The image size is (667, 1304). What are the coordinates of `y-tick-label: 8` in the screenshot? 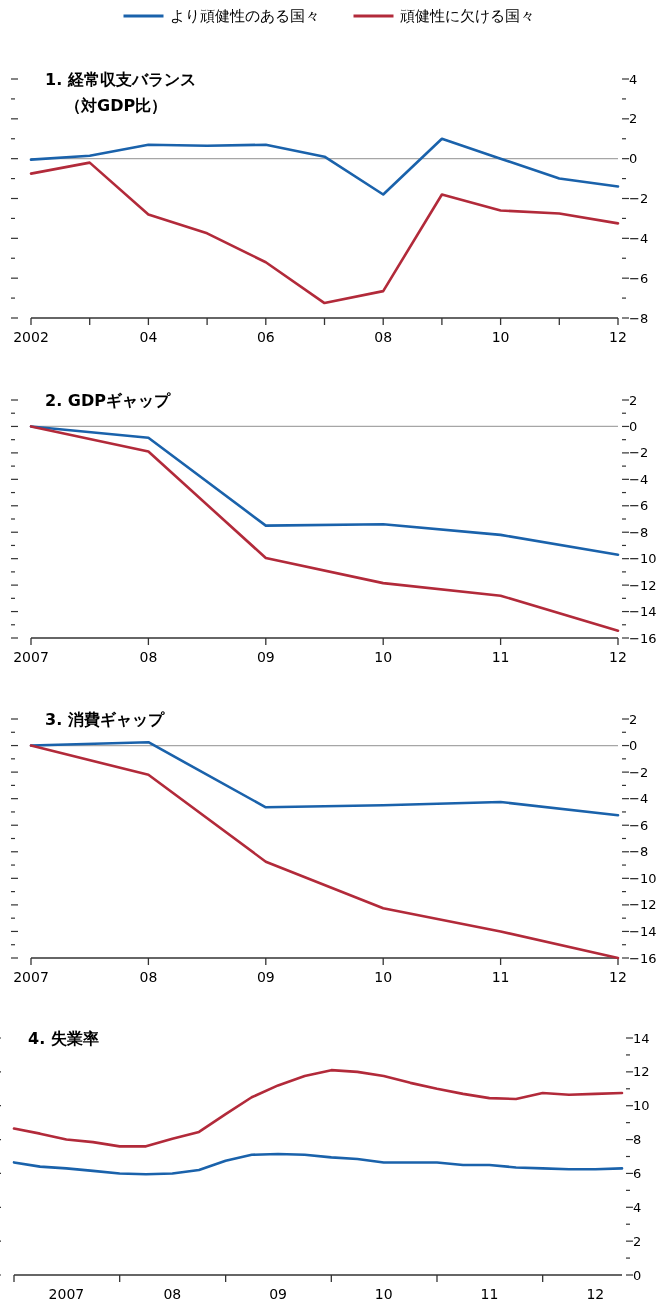 It's located at (637, 1140).